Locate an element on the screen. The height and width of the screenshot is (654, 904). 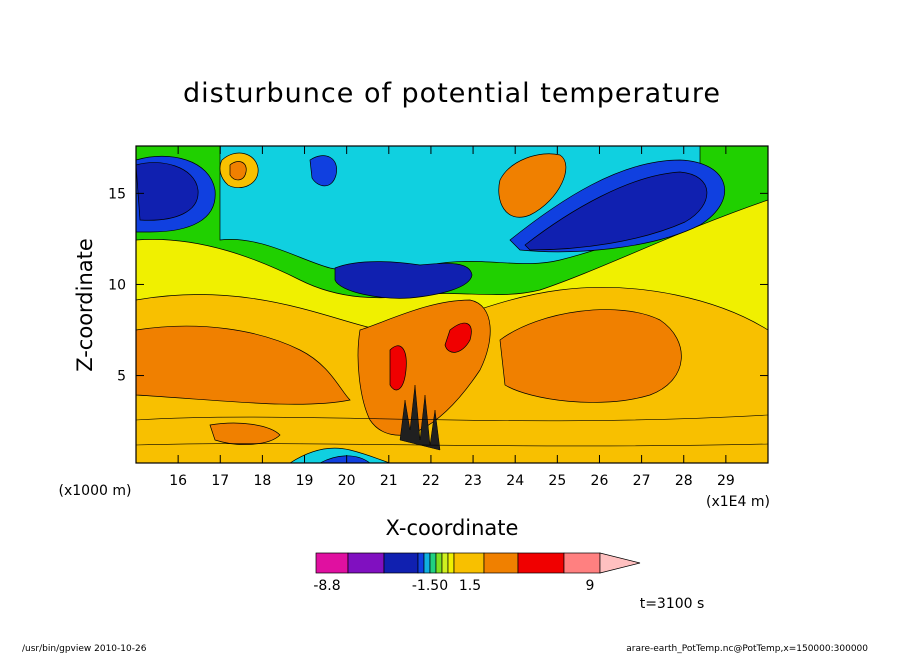
x-tick-label: 25 is located at coordinates (557, 481).